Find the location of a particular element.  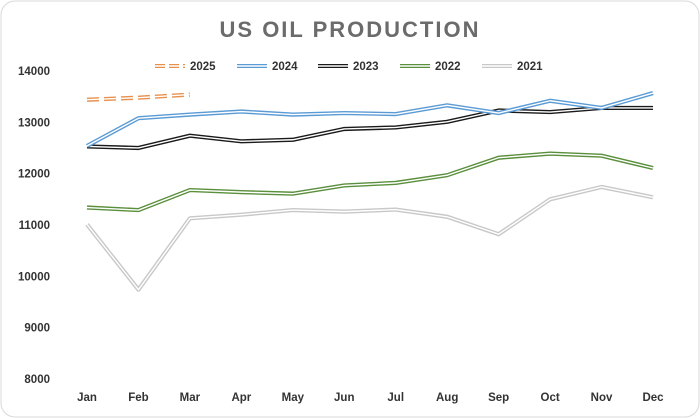

x-tick-label: Oct is located at coordinates (550, 398).